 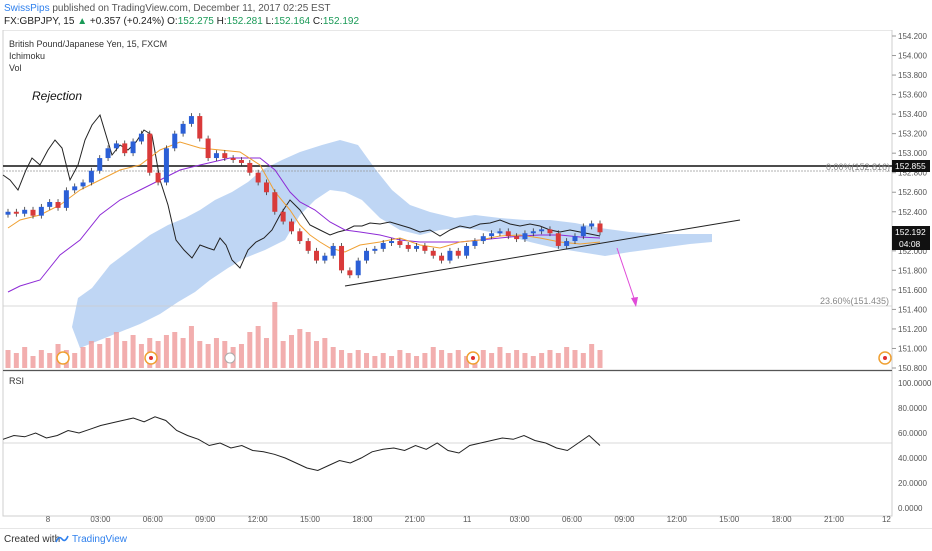 What do you see at coordinates (912, 173) in the screenshot?
I see `price-tick-label: 152.800` at bounding box center [912, 173].